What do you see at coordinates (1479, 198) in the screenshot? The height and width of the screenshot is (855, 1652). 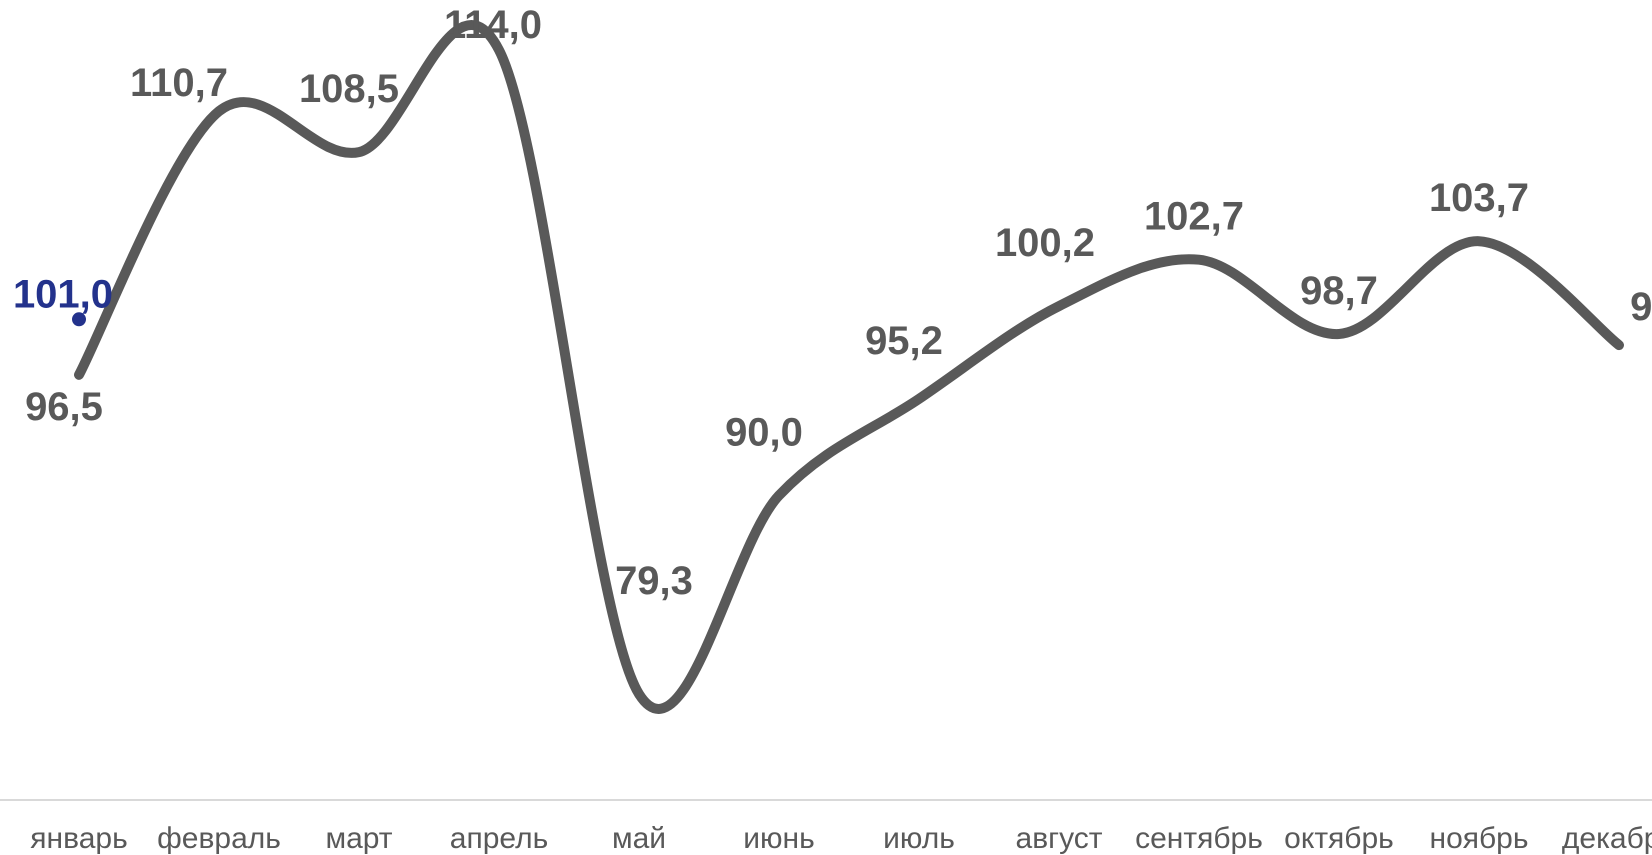 I see `data-label: 103,7` at bounding box center [1479, 198].